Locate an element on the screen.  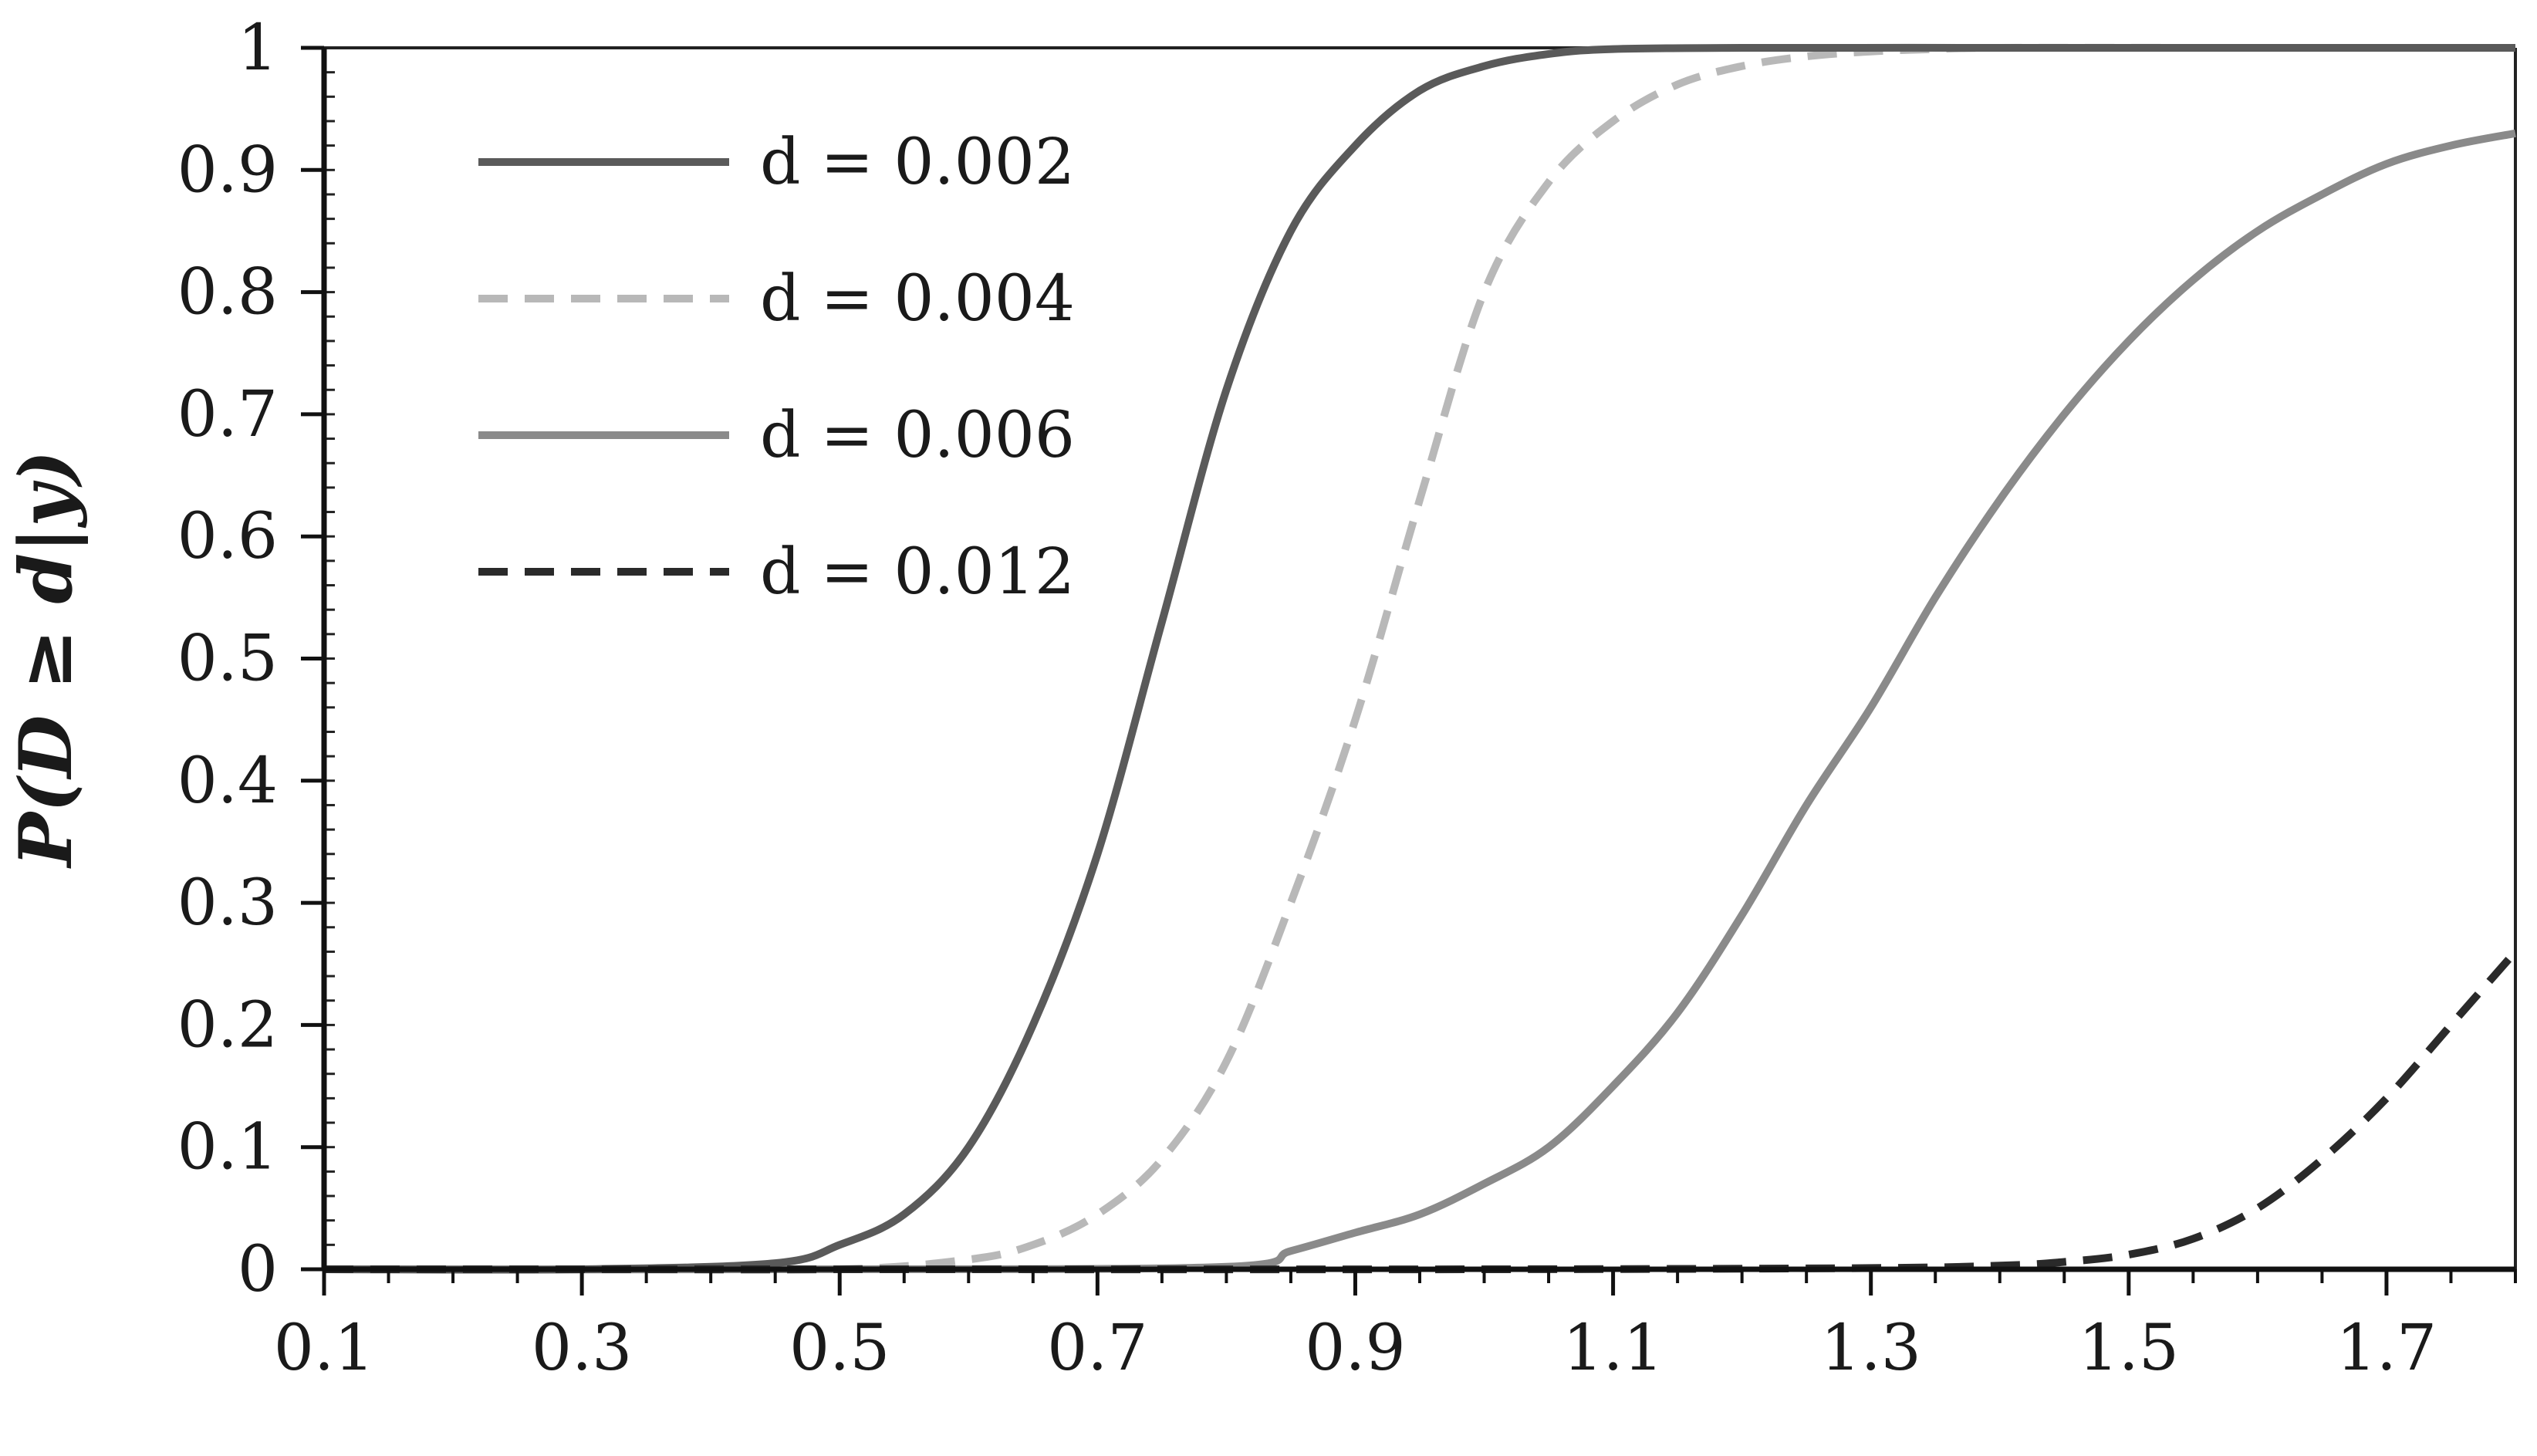
x-tick-label: 1.5 is located at coordinates (2129, 1348).